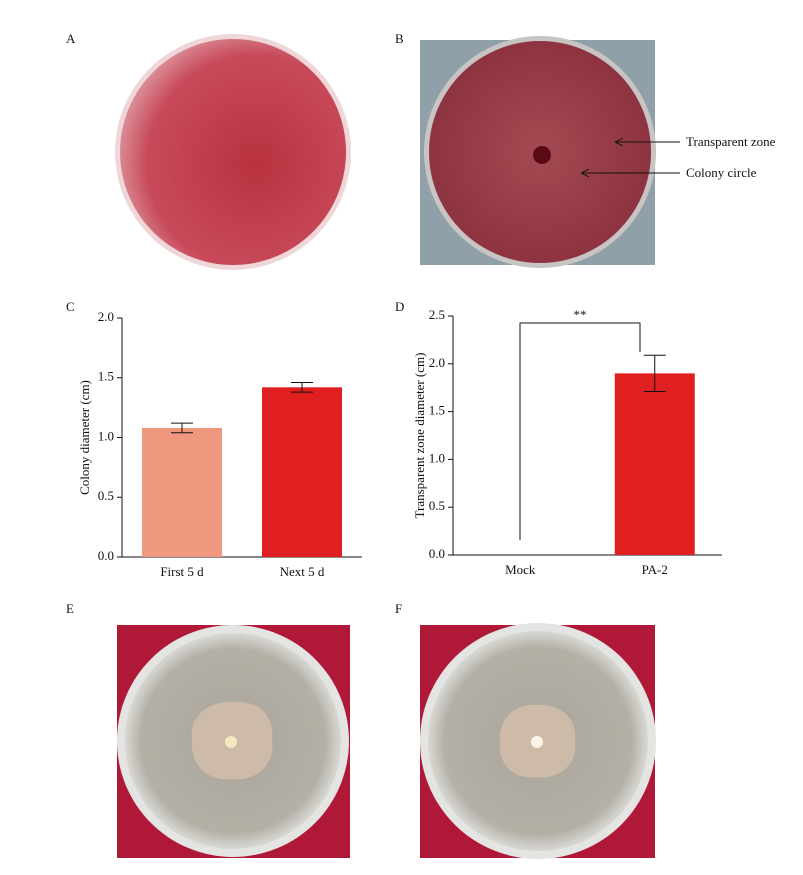  What do you see at coordinates (71, 38) in the screenshot?
I see `panel-label: A` at bounding box center [71, 38].